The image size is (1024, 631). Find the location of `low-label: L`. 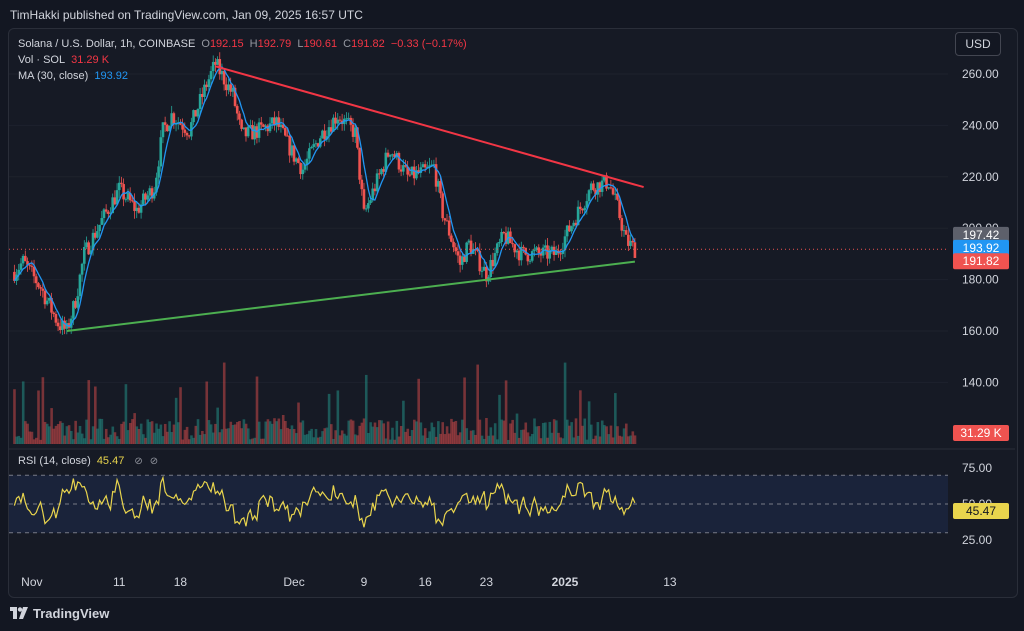

low-label: L is located at coordinates (300, 44).